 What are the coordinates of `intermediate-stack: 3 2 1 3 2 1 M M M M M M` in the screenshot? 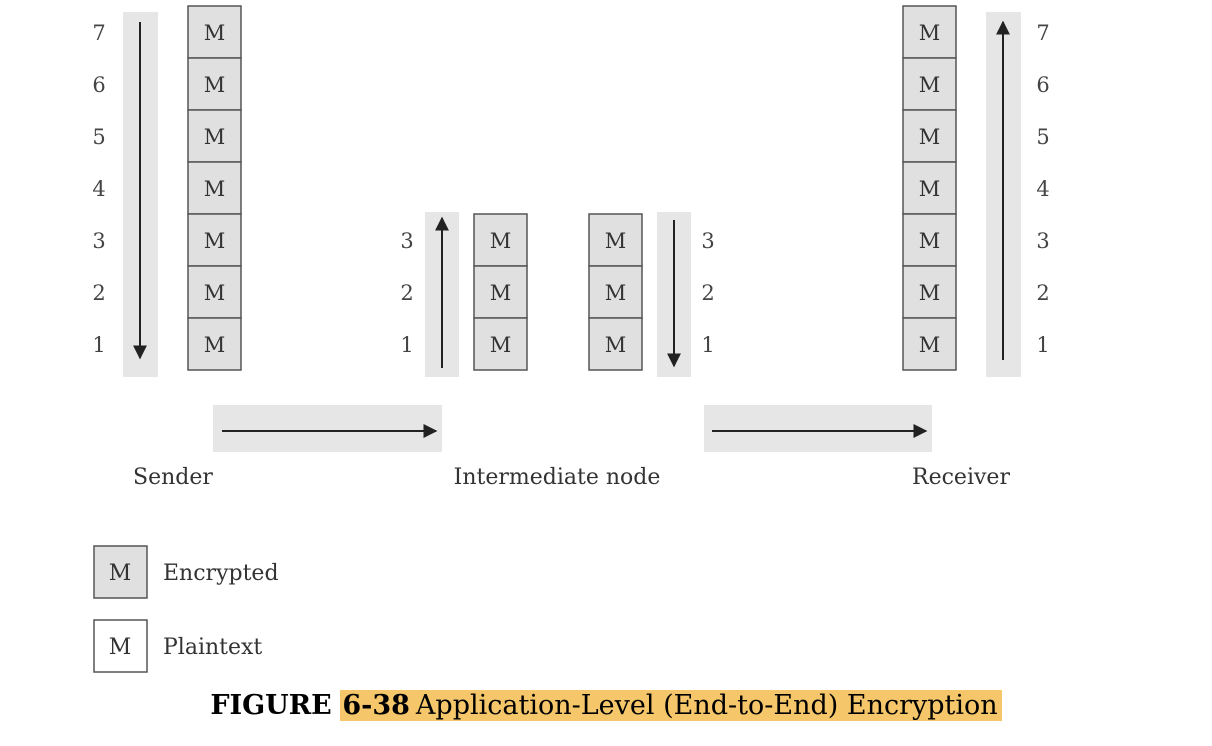 It's located at (557, 294).